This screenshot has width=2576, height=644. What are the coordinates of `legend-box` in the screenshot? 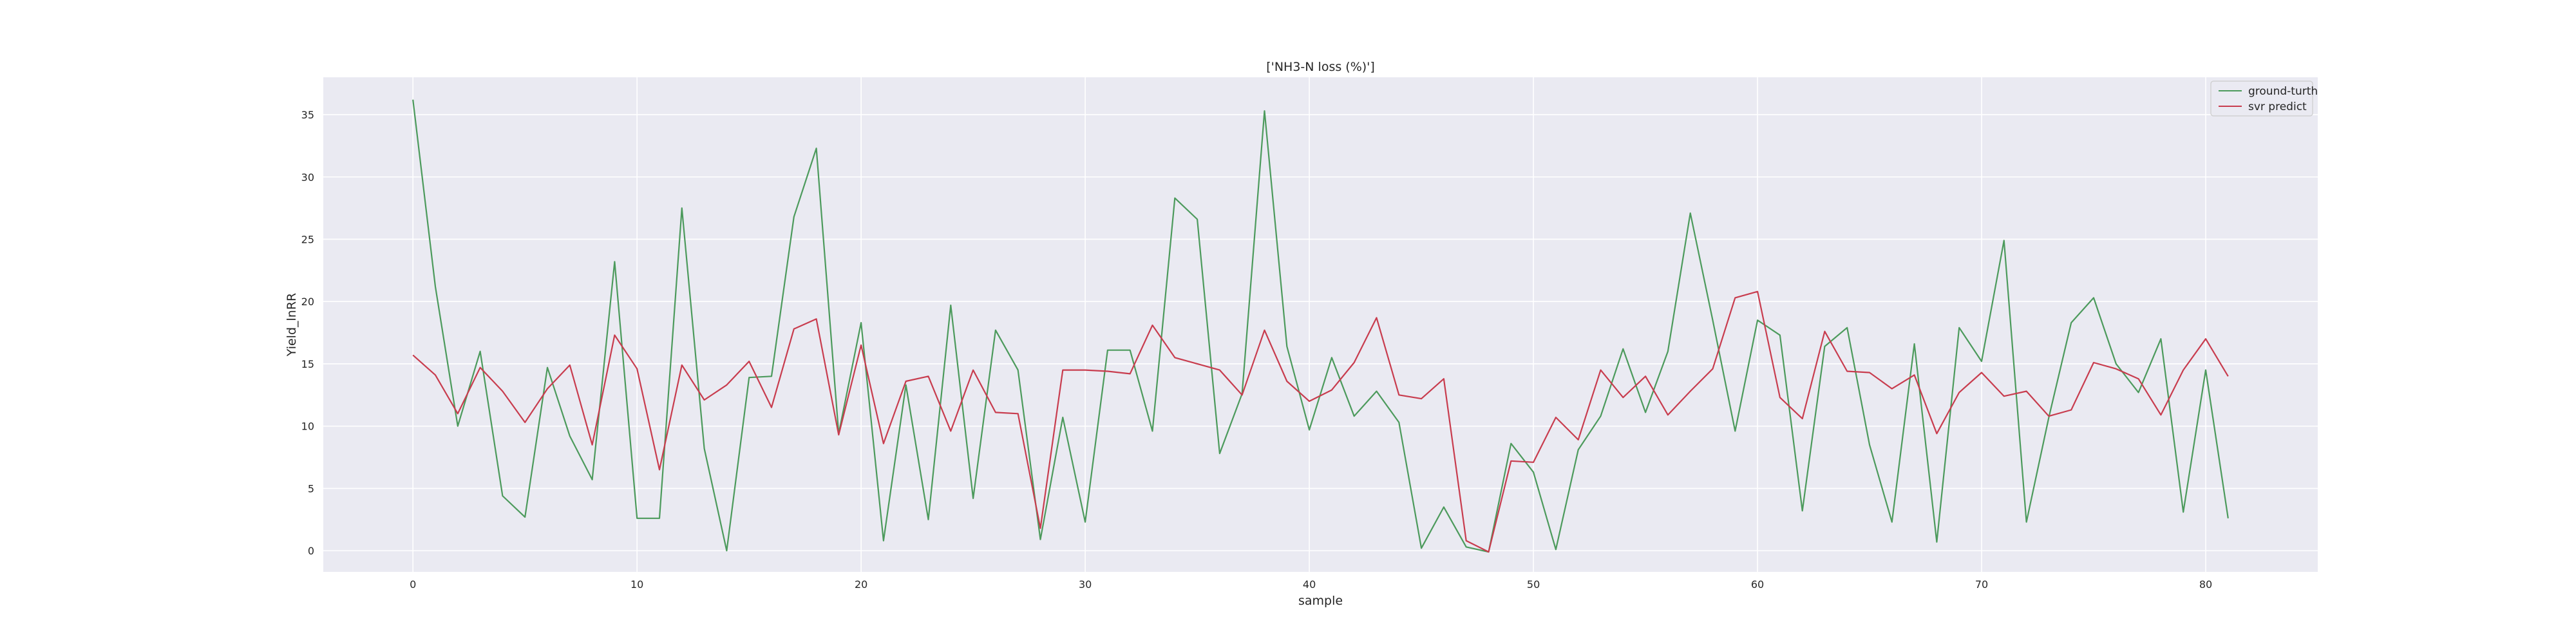 It's located at (2262, 99).